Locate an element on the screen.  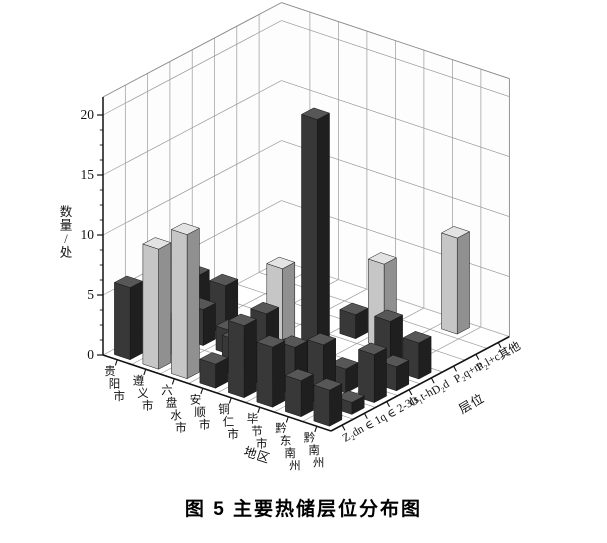
x-axis is located at coordinates (217, 393).